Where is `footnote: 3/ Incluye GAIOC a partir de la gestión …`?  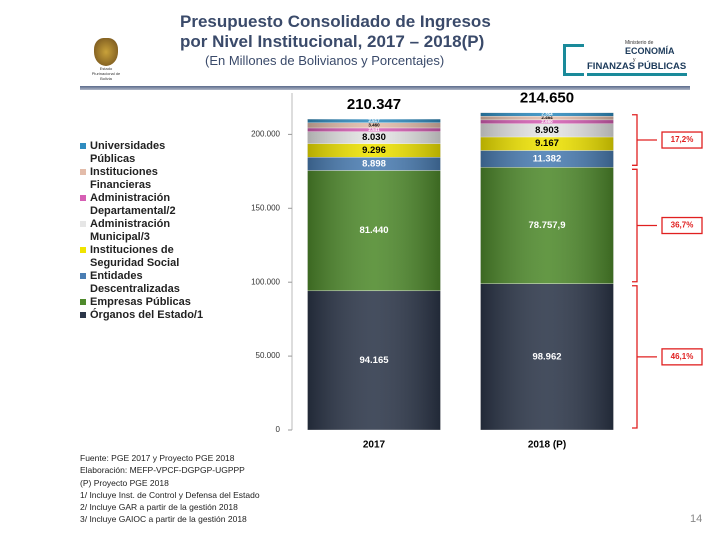 footnote: 3/ Incluye GAIOC a partir de la gestión … is located at coordinates (163, 519).